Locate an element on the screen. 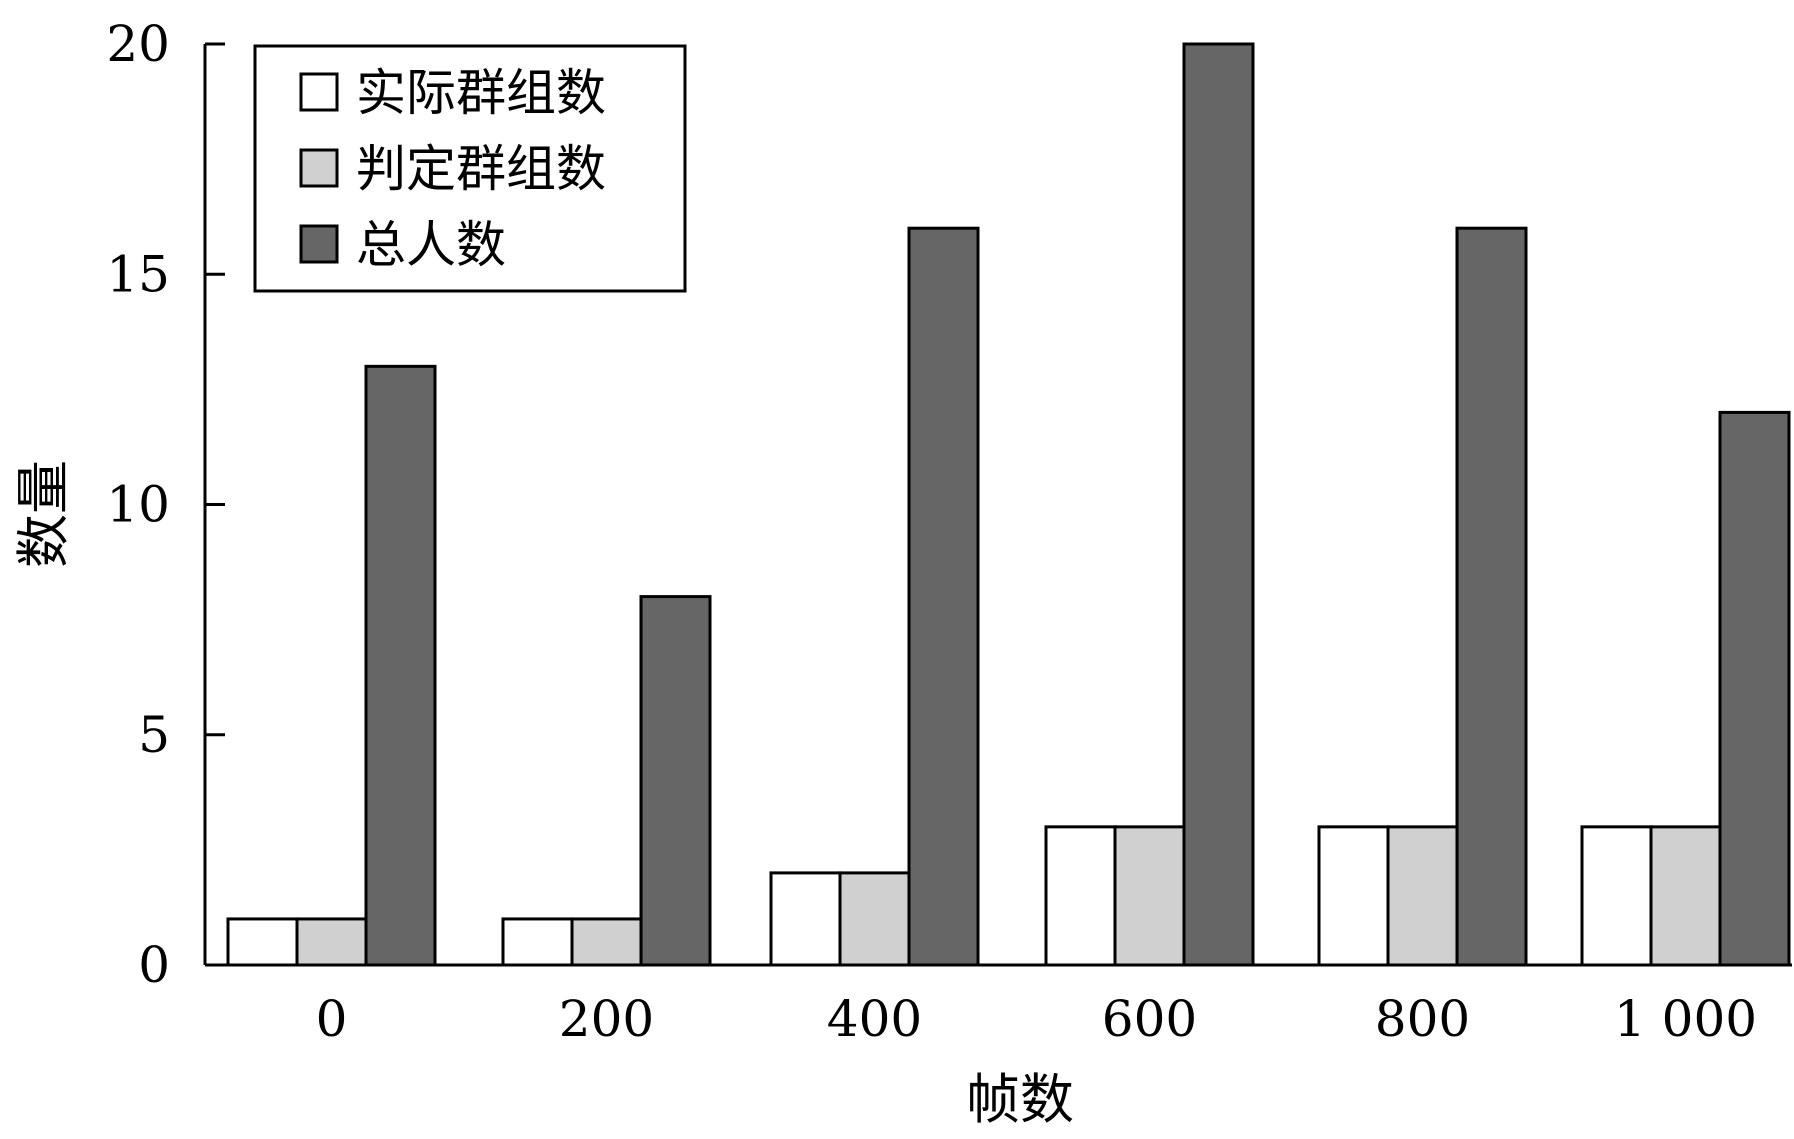 This screenshot has width=1794, height=1139. y-ticks: 0 5 10 15 20 is located at coordinates (165, 504).